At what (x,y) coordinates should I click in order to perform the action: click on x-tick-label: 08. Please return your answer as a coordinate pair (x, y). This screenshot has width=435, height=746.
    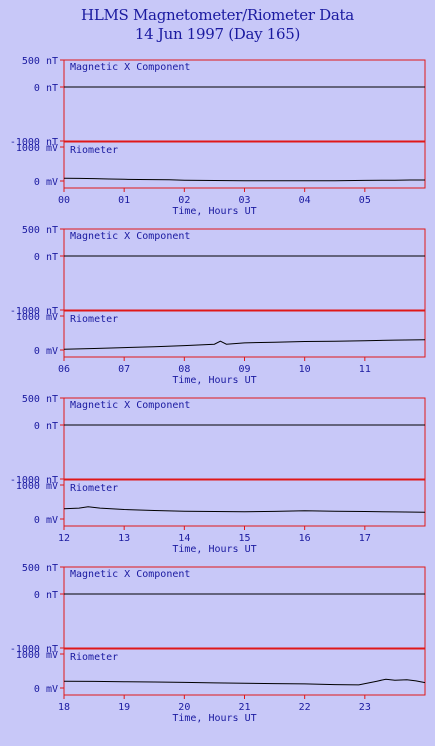
    Looking at the image, I should click on (184, 369).